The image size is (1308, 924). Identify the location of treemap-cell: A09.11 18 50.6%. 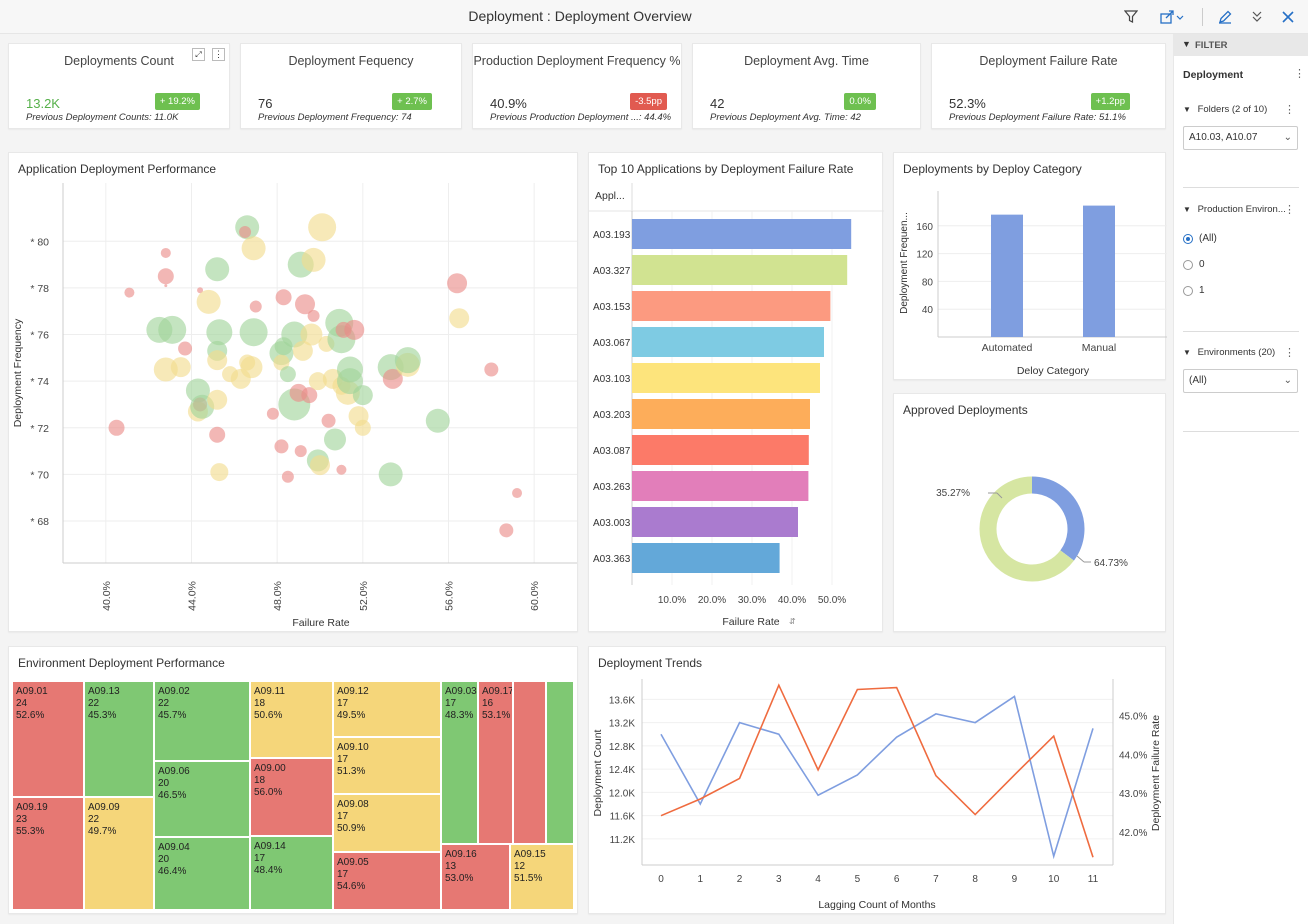
(291, 719).